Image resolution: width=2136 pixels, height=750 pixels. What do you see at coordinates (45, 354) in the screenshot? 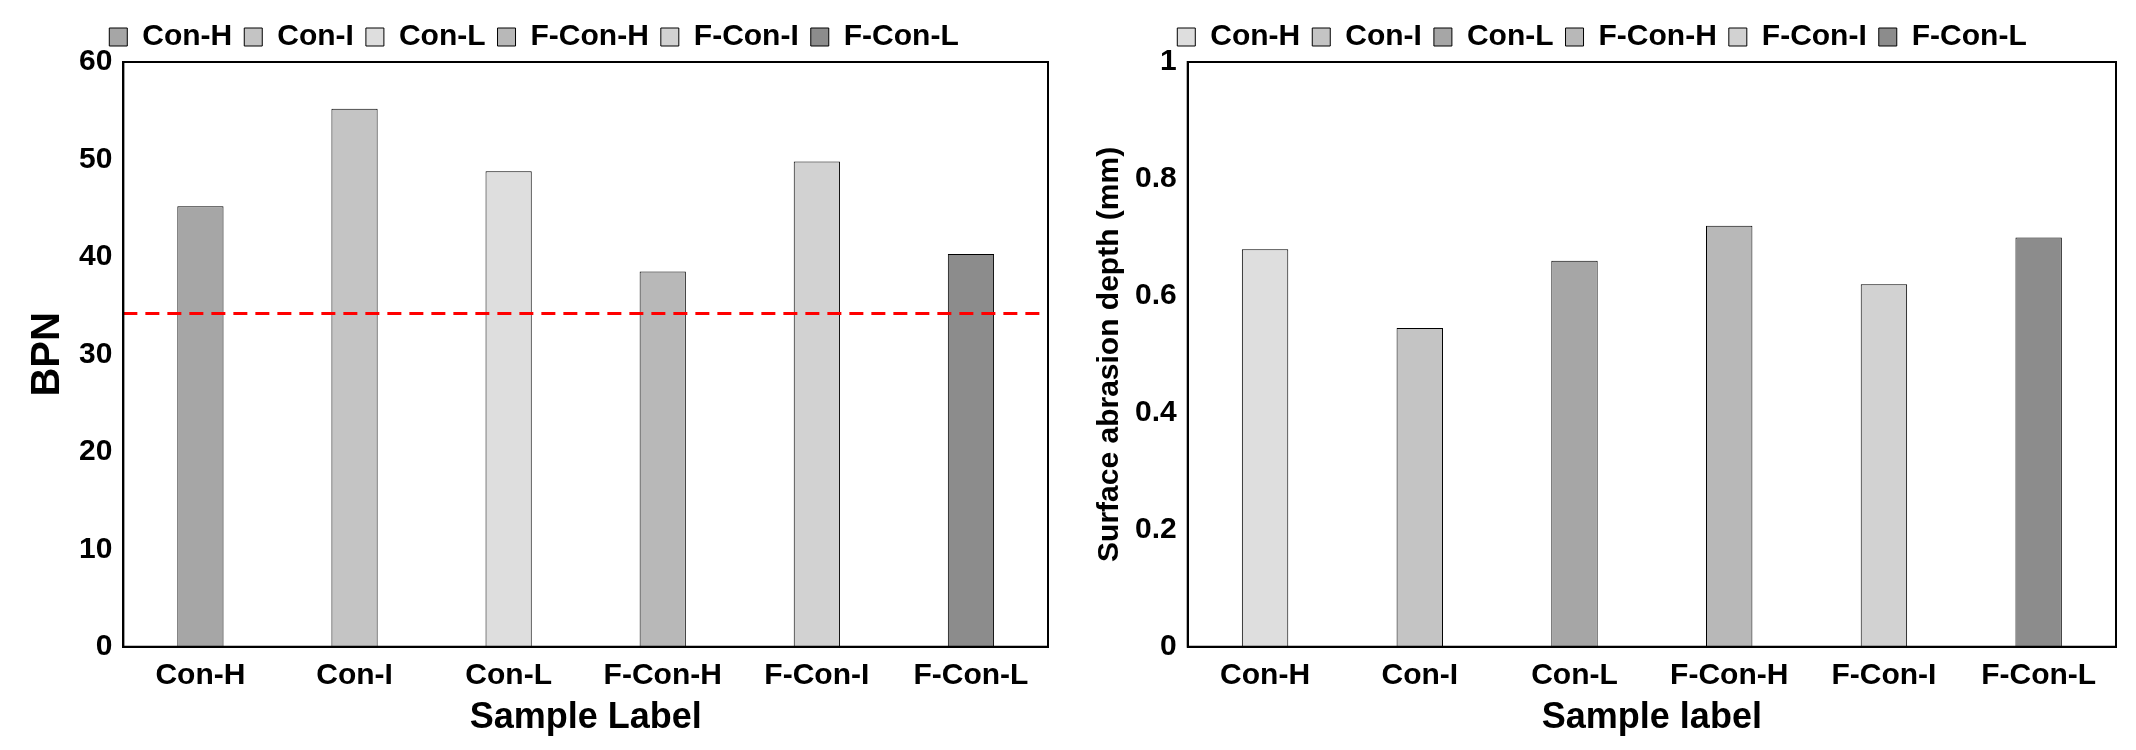
I see `y-axis-title: BPN` at bounding box center [45, 354].